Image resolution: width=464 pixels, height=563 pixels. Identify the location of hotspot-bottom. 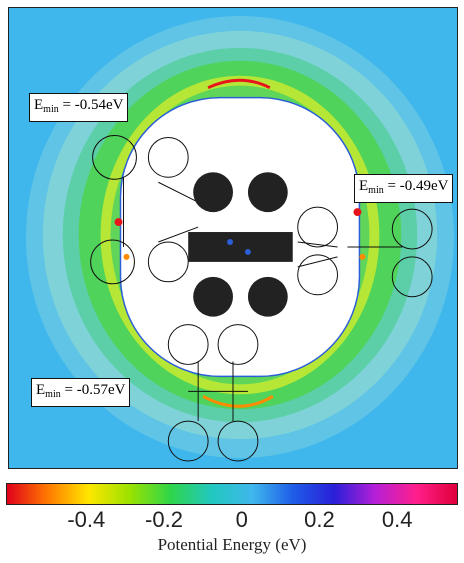
(238, 401).